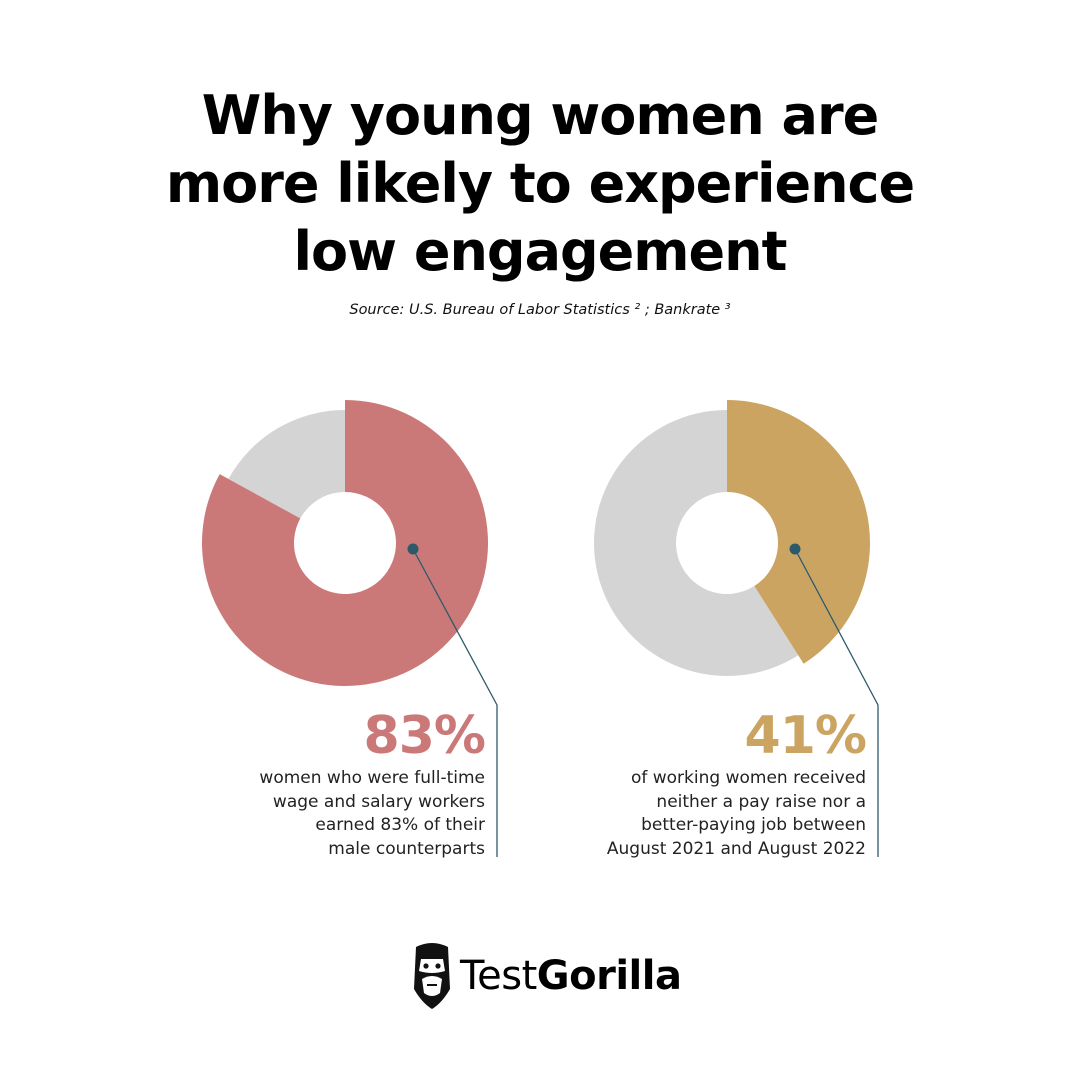 This screenshot has height=1080, width=1080. Describe the element at coordinates (432, 976) in the screenshot. I see `gorilla-icon` at that location.